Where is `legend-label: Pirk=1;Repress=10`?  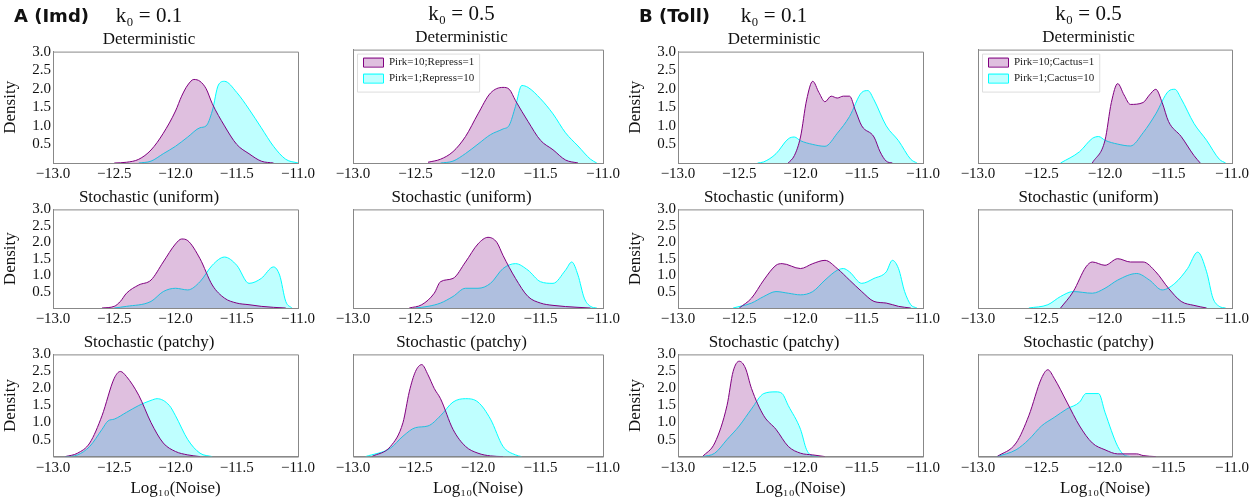 legend-label: Pirk=1;Repress=10 is located at coordinates (432, 77).